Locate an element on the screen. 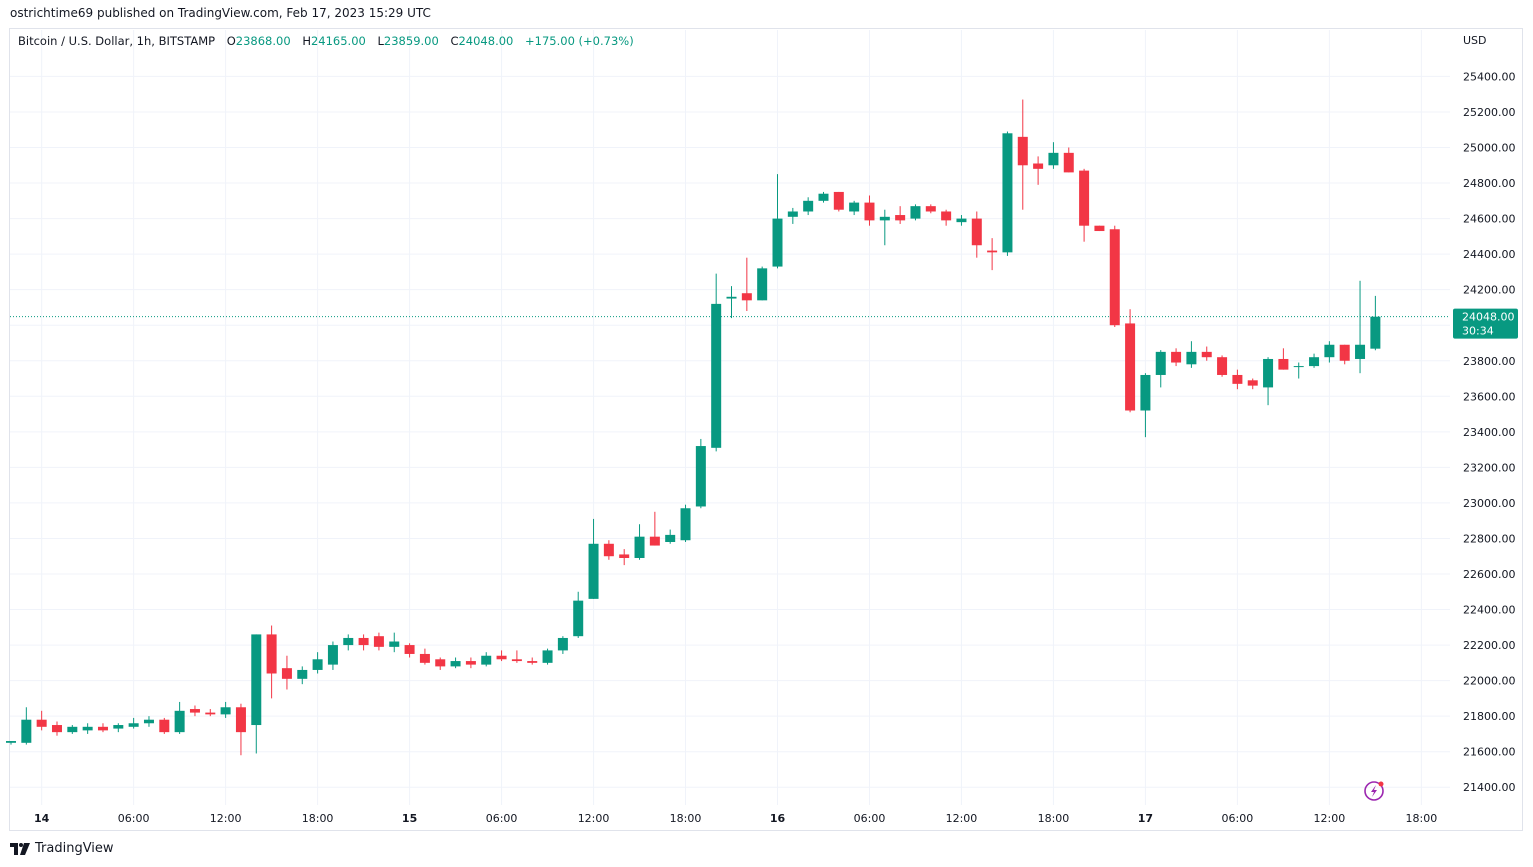 Image resolution: width=1533 pixels, height=867 pixels. tradingview-logo: TradingView is located at coordinates (62, 848).